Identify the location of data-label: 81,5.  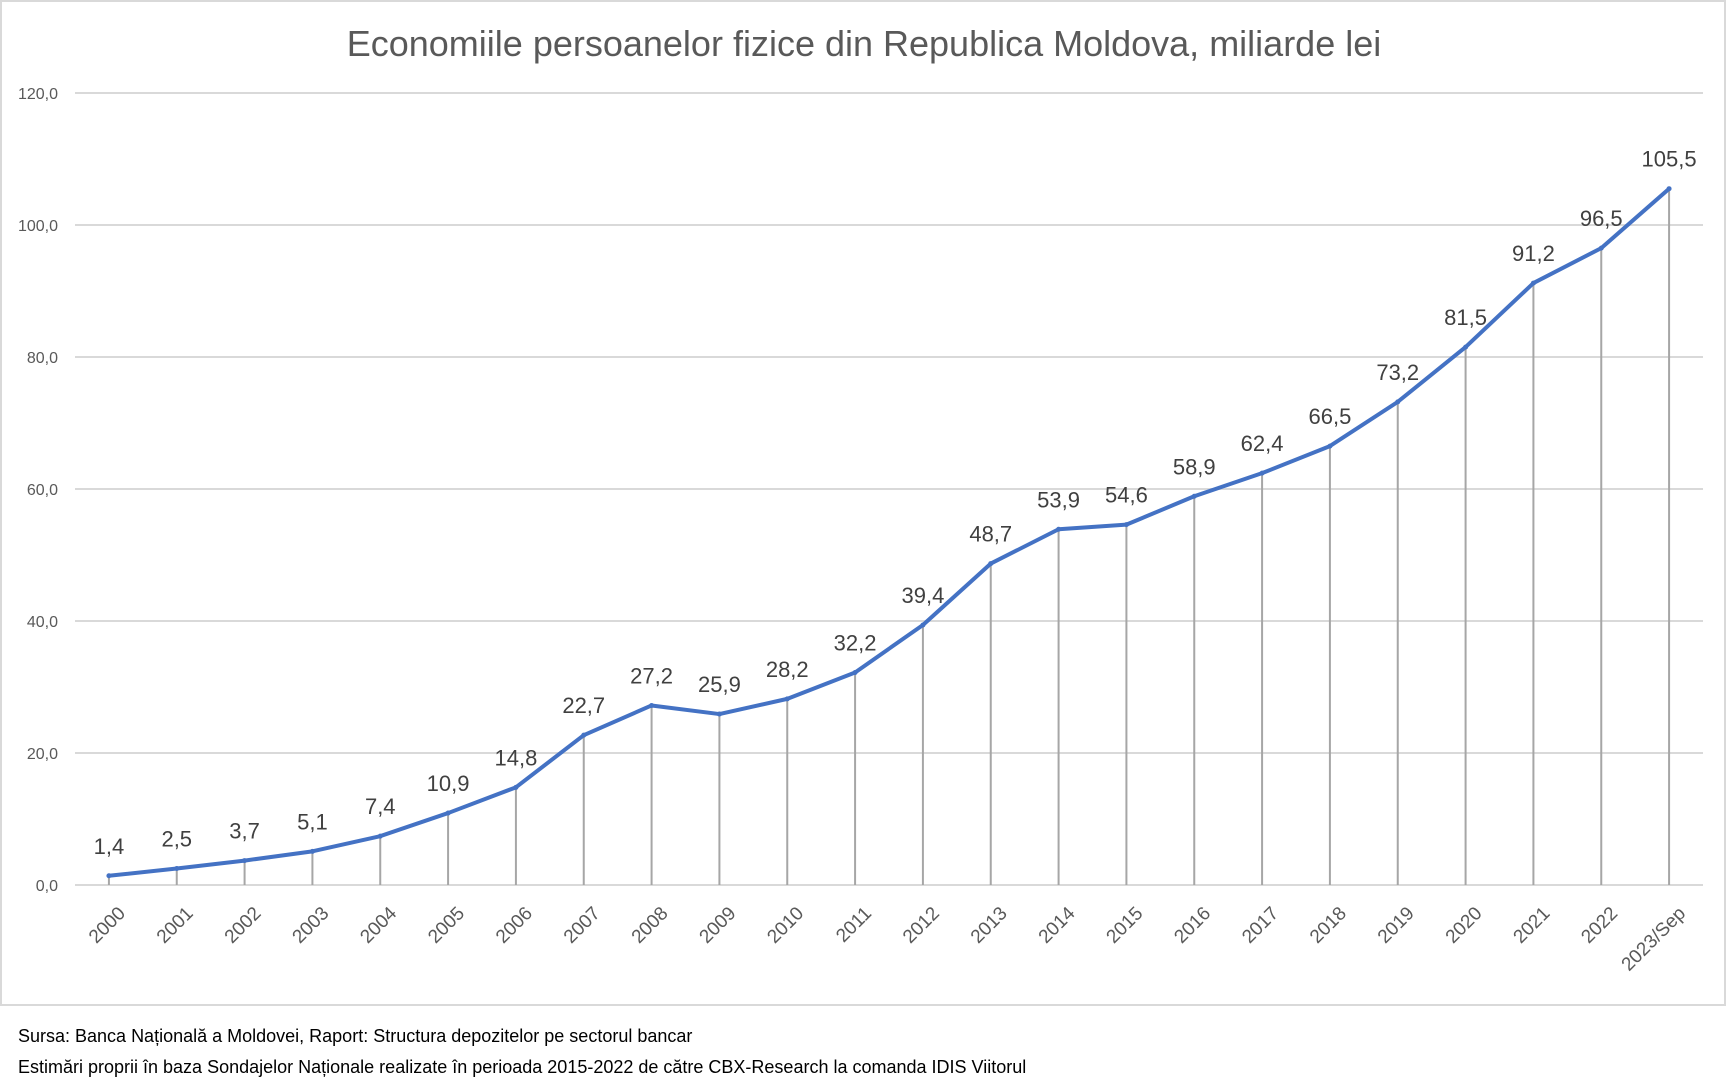
(1465, 317).